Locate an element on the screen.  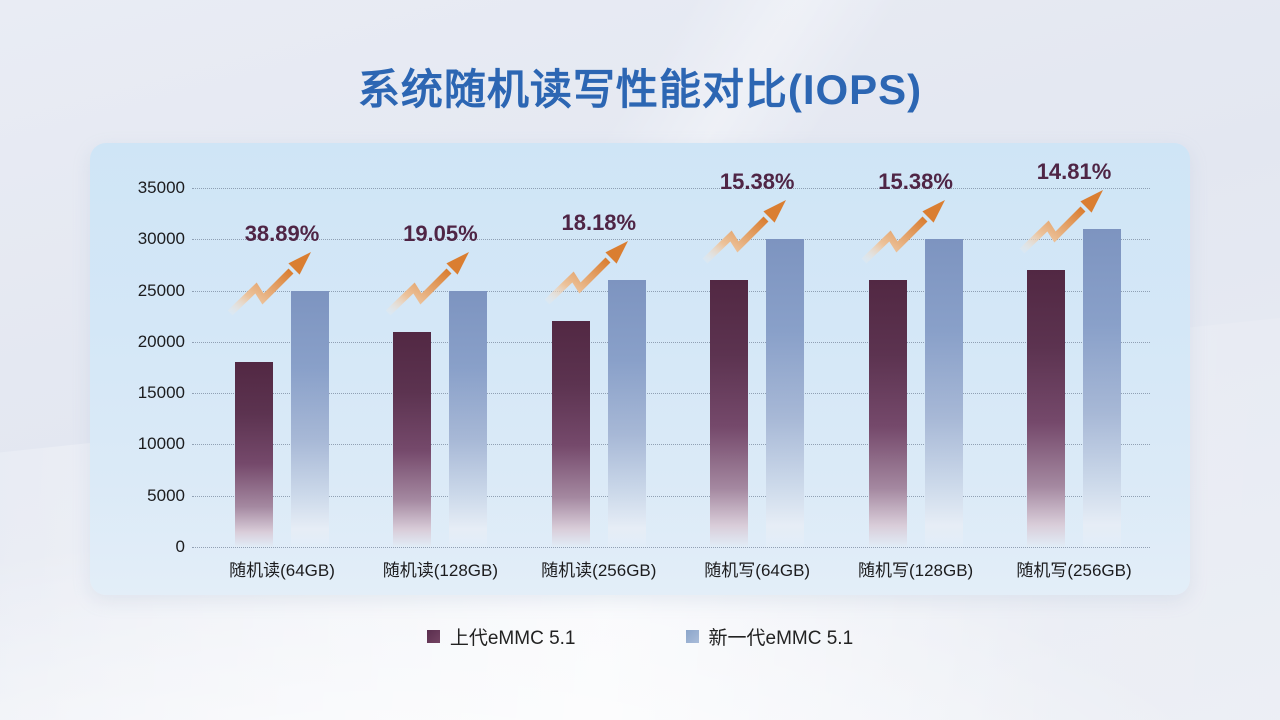
improvement-label: 14.81% is located at coordinates (1074, 172).